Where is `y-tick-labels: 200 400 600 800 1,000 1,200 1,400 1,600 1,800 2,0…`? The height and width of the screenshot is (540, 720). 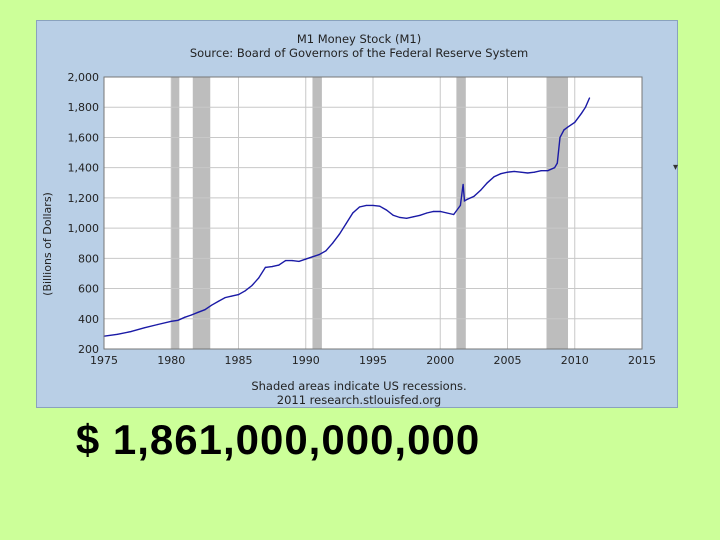
y-tick-labels: 200 400 600 800 1,000 1,200 1,400 1,600 1,800 2,0… is located at coordinates (84, 213).